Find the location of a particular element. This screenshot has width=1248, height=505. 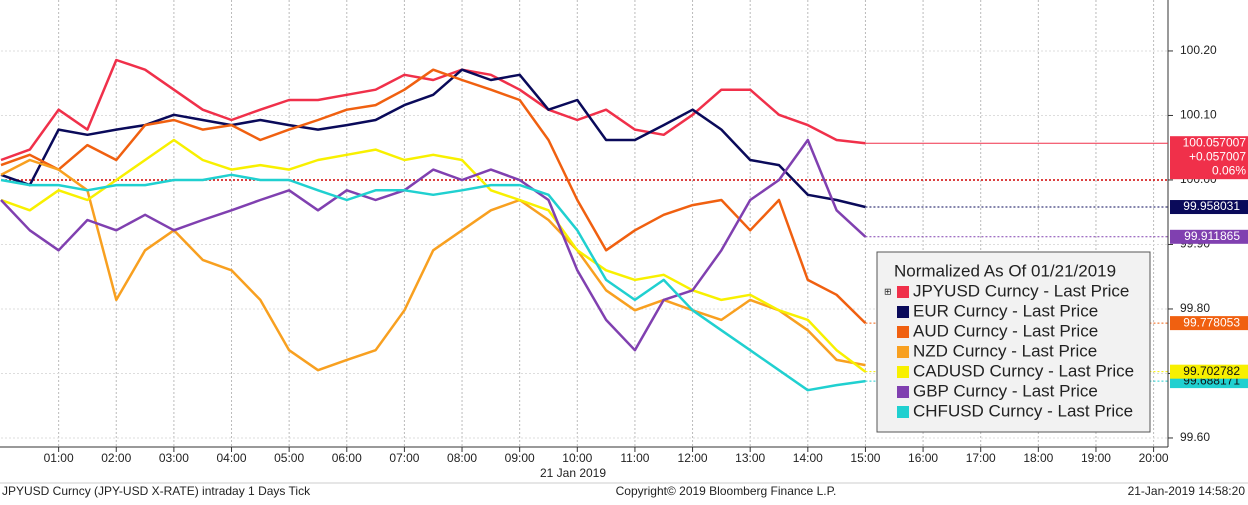

x-tick-label: 02:00 is located at coordinates (116, 458).